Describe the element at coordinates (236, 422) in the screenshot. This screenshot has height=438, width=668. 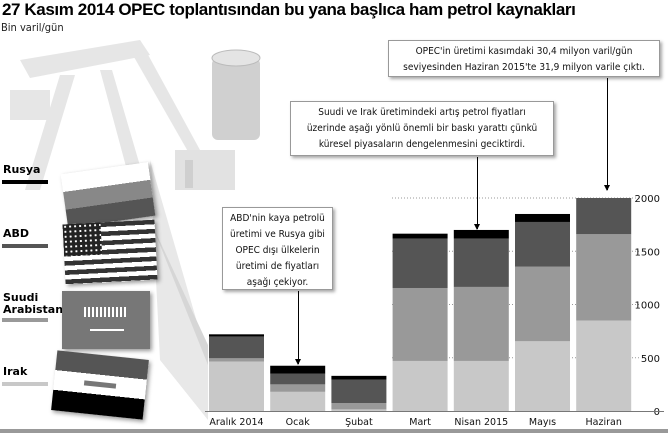
I see `x-tick-label: Aralık 2014` at that location.